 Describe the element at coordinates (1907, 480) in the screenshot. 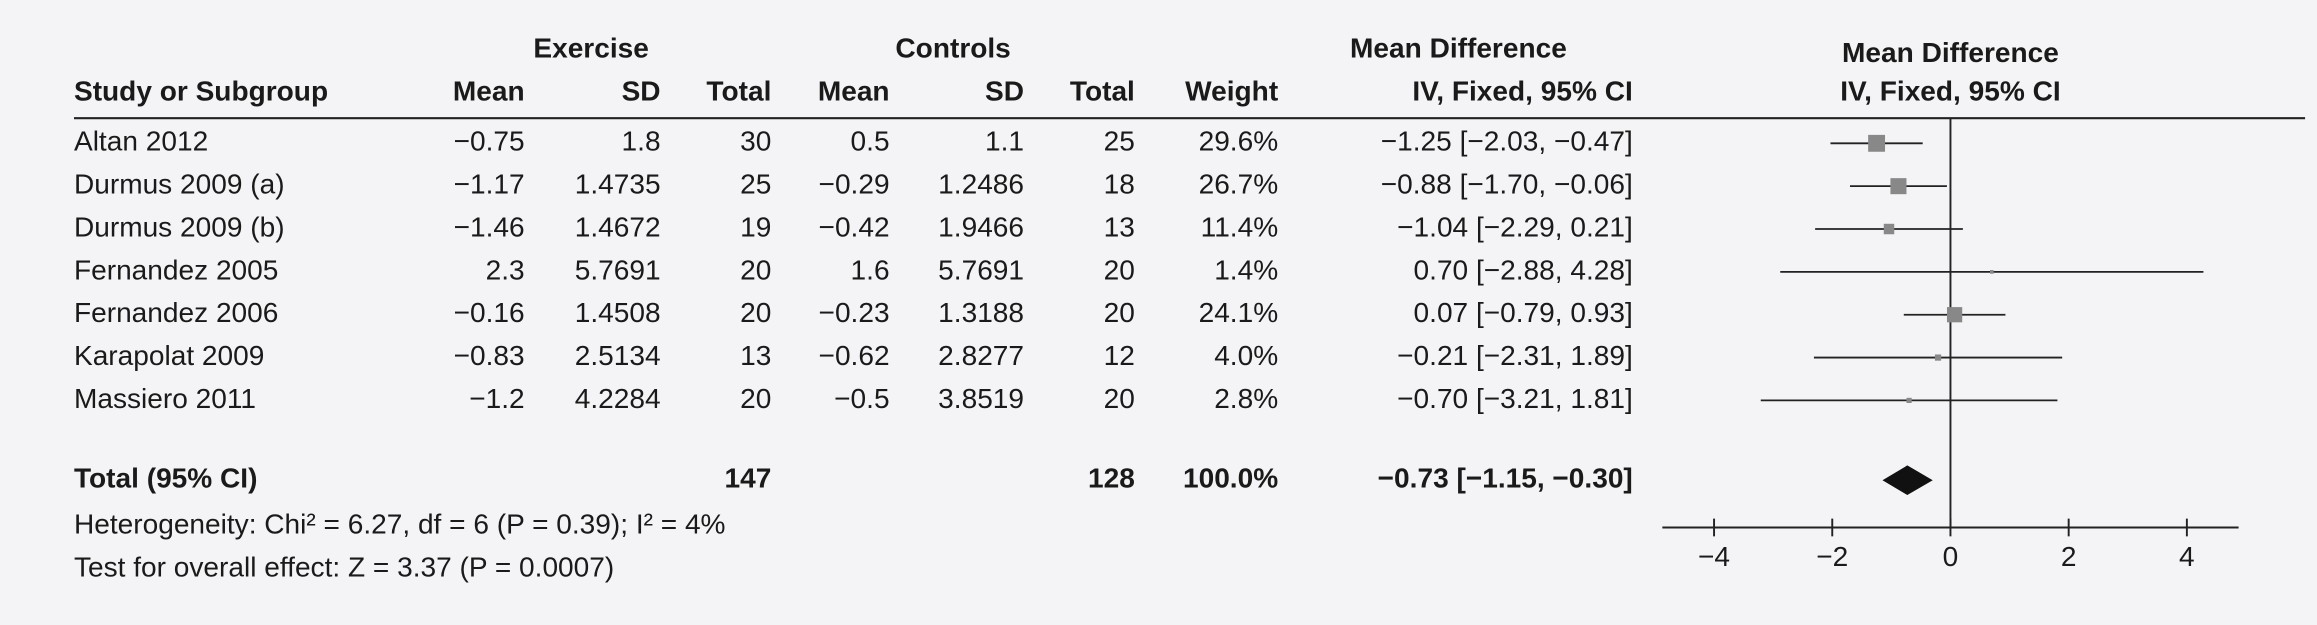

I see `total-diamond` at that location.